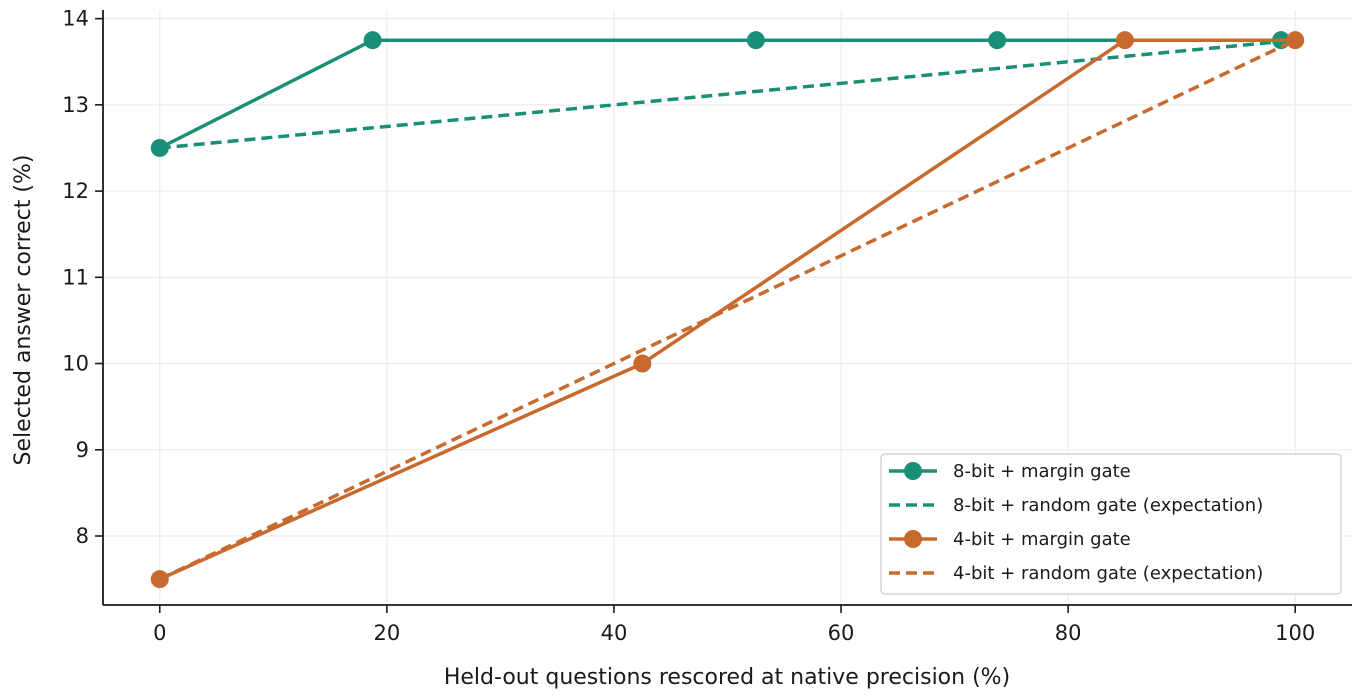  I want to click on series-line, so click(727, 94).